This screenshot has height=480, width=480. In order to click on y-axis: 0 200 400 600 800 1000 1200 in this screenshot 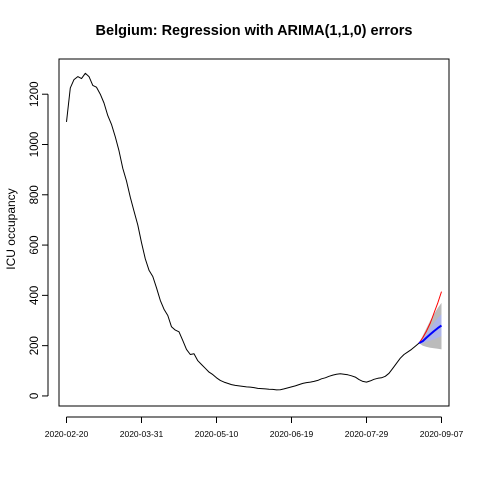, I will do `click(39, 240)`.